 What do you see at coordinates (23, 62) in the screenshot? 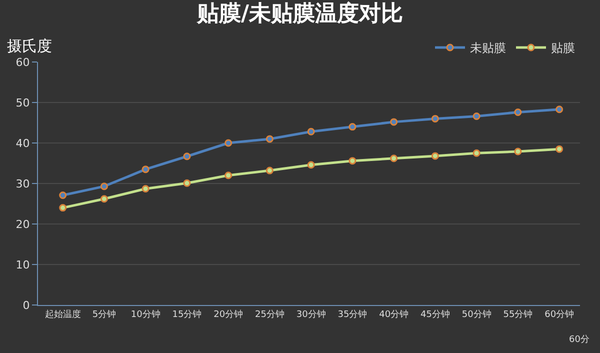
I see `y-tick-label: 60` at bounding box center [23, 62].